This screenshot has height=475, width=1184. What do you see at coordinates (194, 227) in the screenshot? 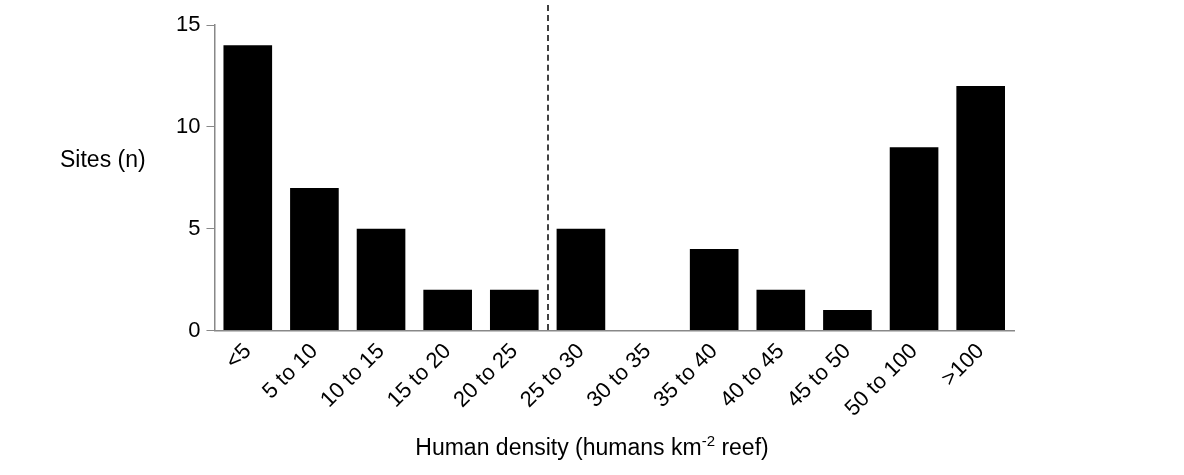
I see `y-tick-label: 5` at bounding box center [194, 227].